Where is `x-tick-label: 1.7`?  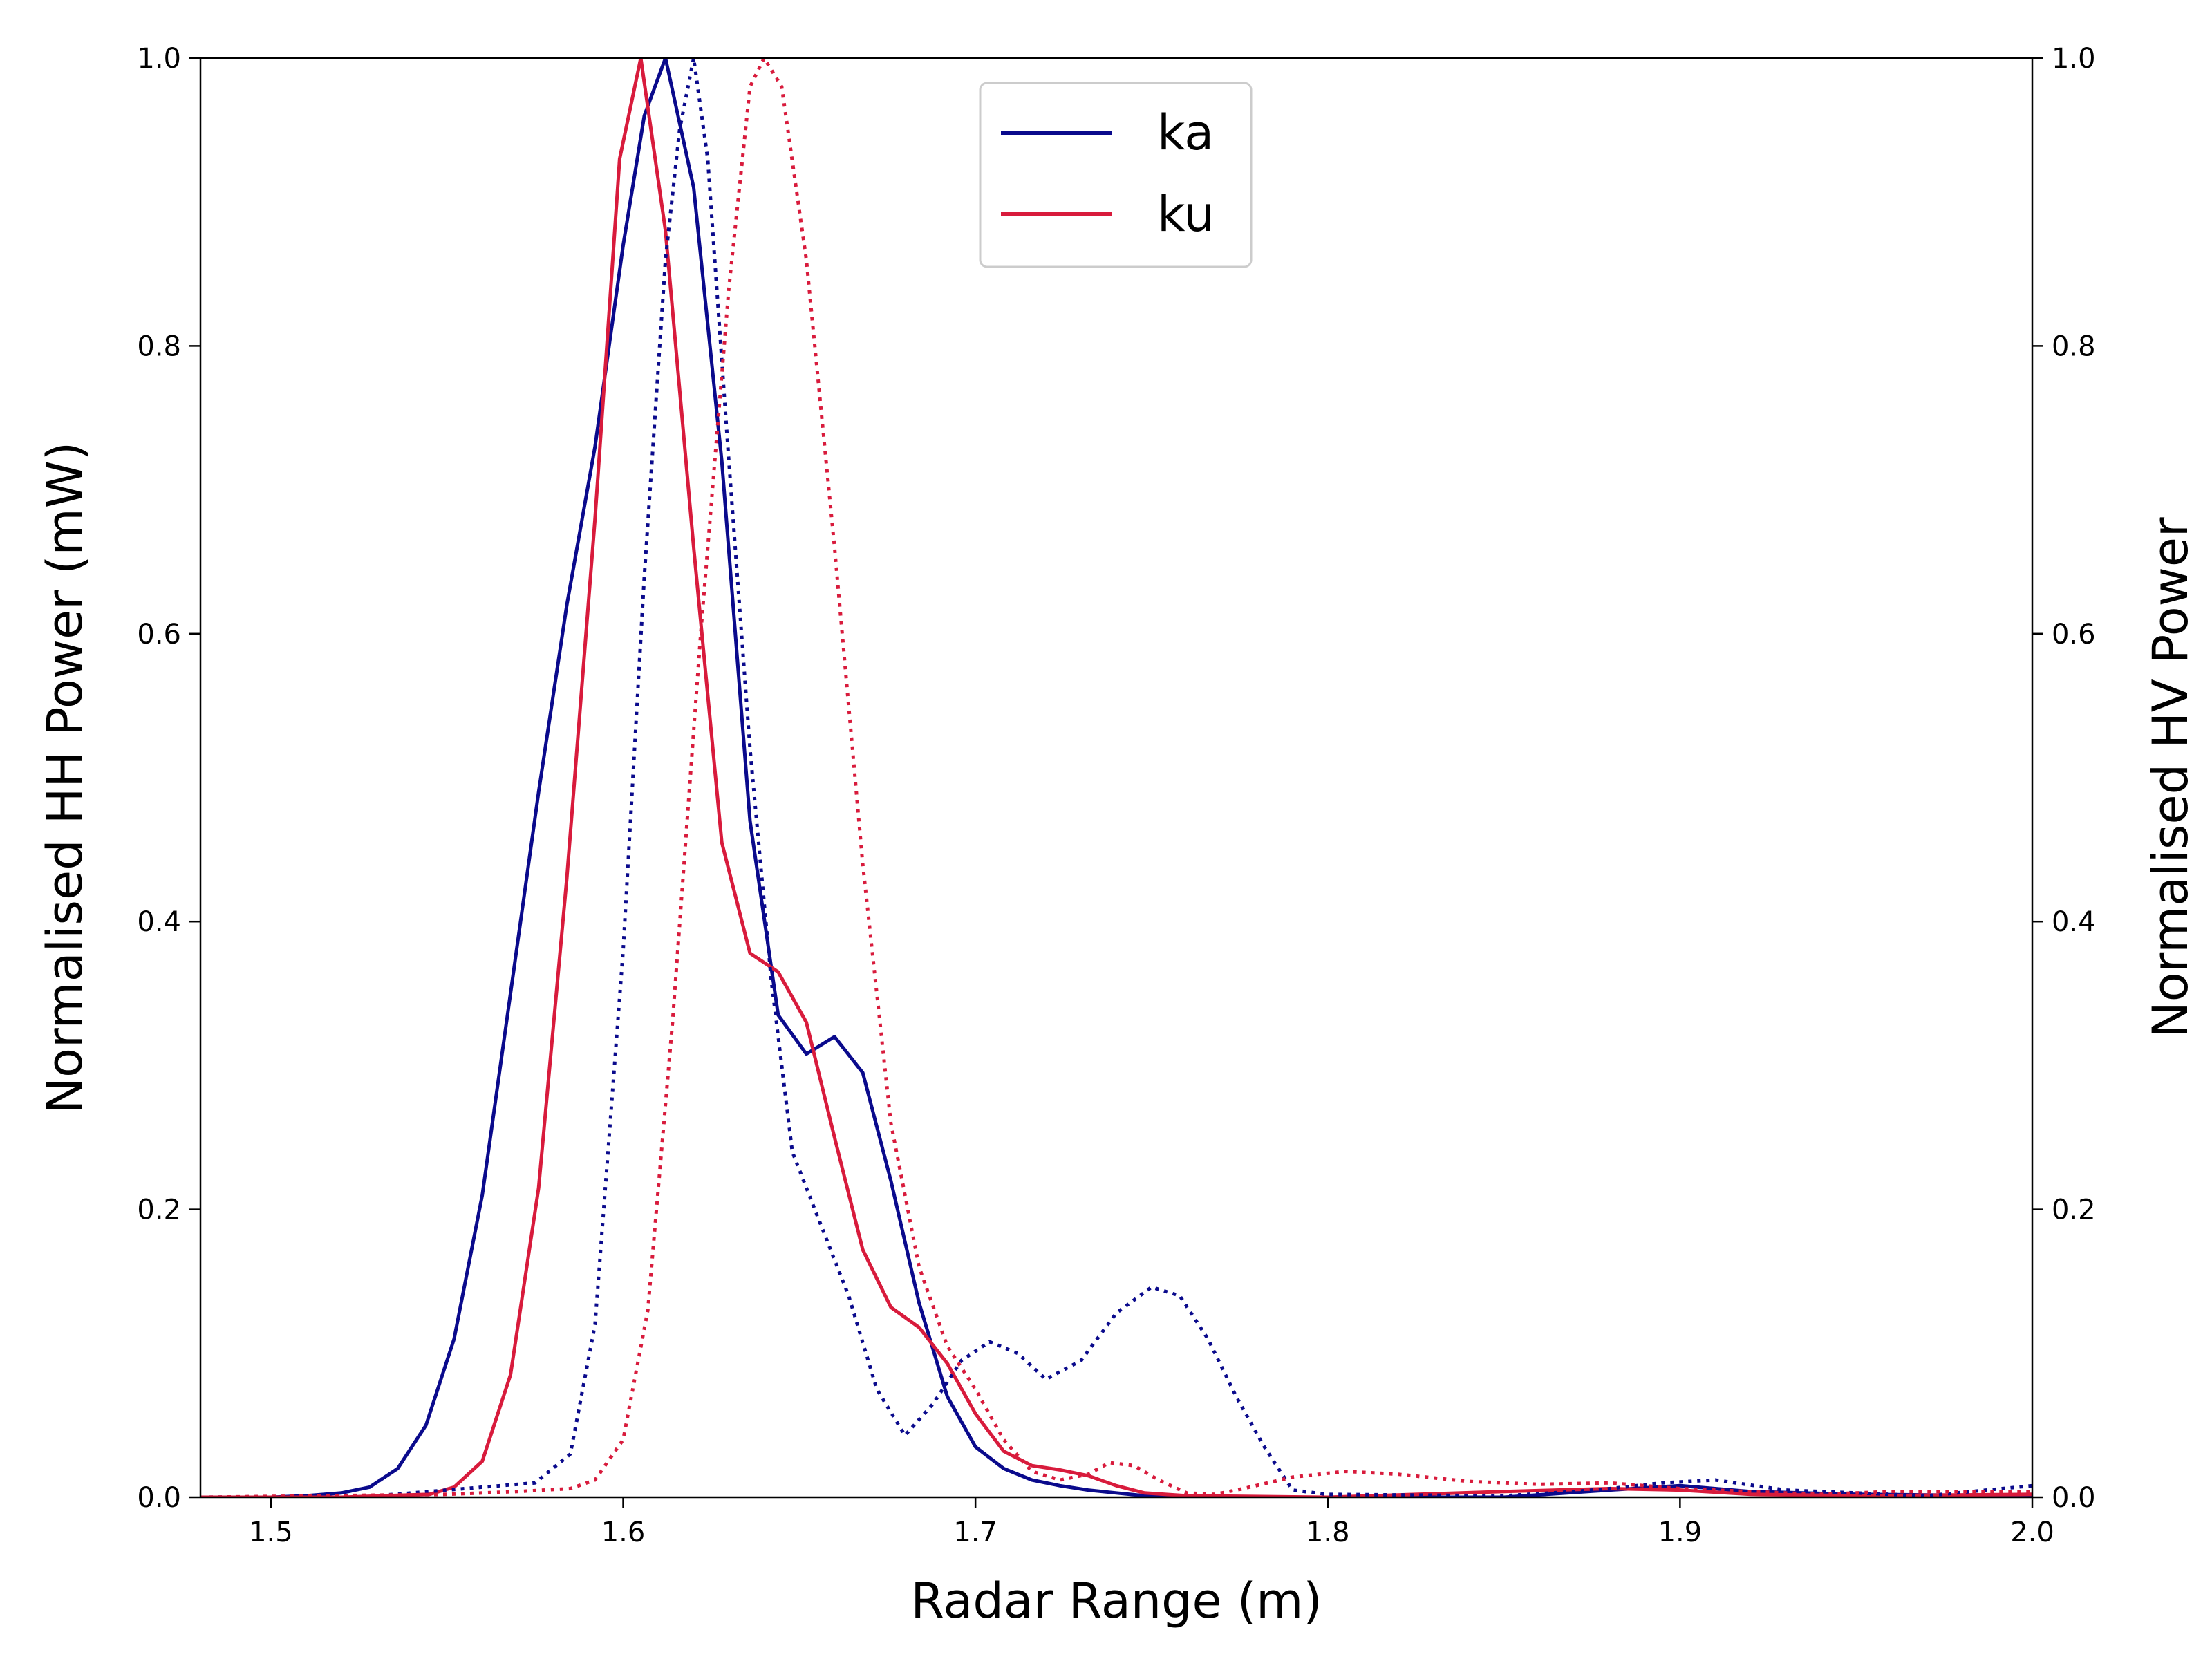 x-tick-label: 1.7 is located at coordinates (975, 1532).